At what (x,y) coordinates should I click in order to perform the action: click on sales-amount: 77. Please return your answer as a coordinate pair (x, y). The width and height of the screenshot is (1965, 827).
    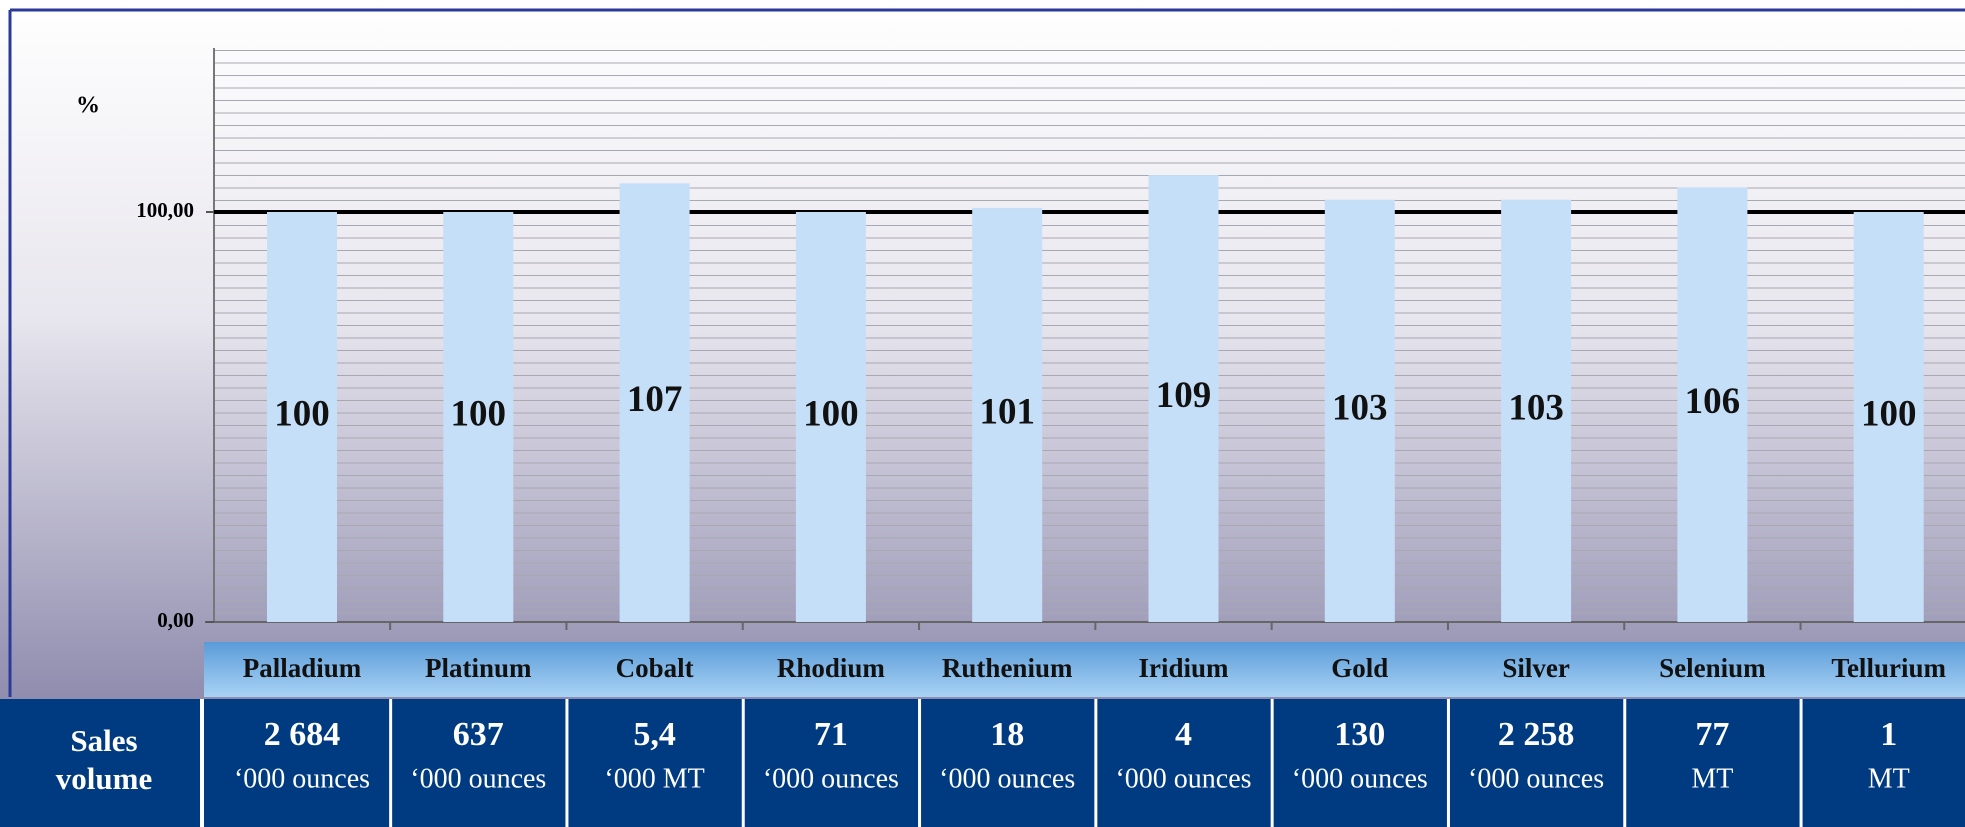
    Looking at the image, I should click on (1712, 734).